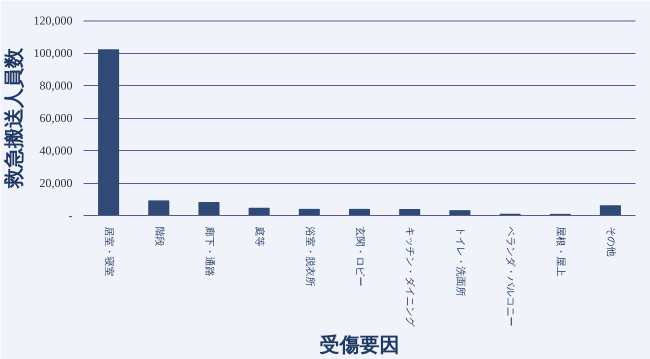  What do you see at coordinates (460, 261) in the screenshot?
I see `x-tick-label: トイレ・洗面所` at bounding box center [460, 261].